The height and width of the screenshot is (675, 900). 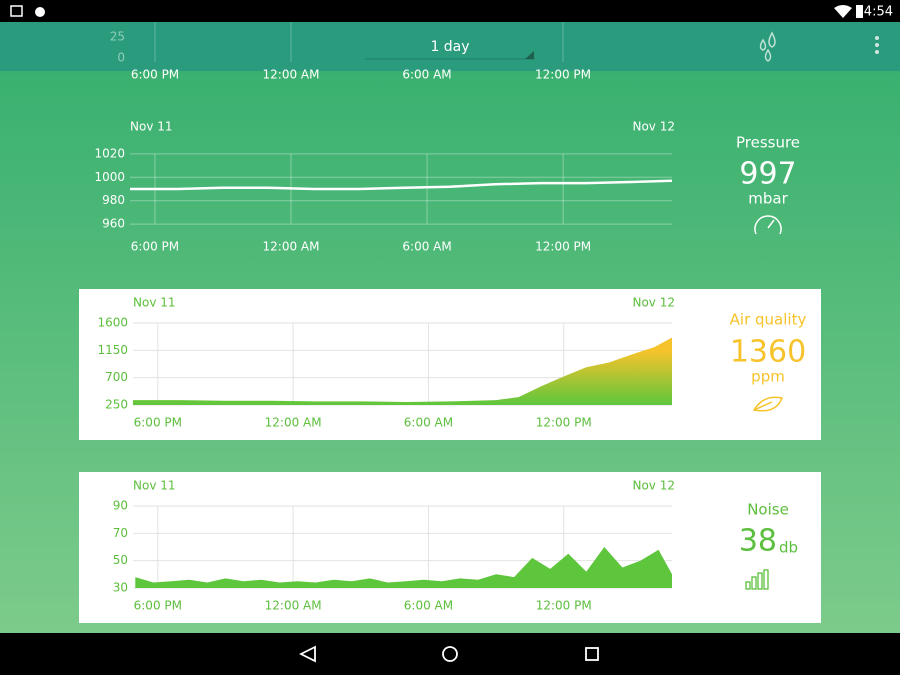 I want to click on reading-title: Air quality, so click(x=768, y=320).